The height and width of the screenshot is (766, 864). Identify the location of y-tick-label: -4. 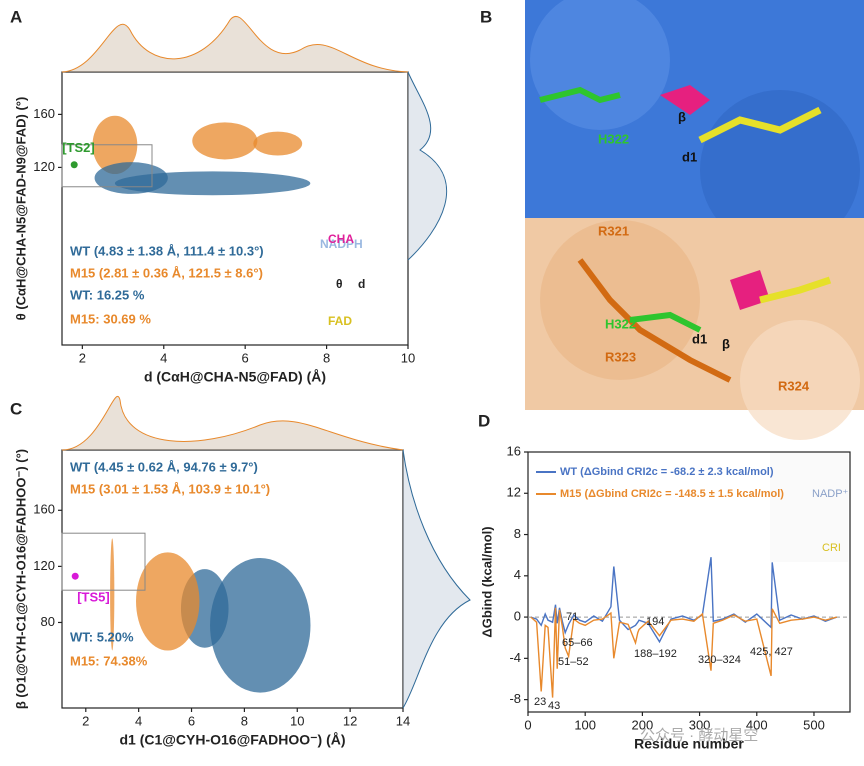
(515, 657).